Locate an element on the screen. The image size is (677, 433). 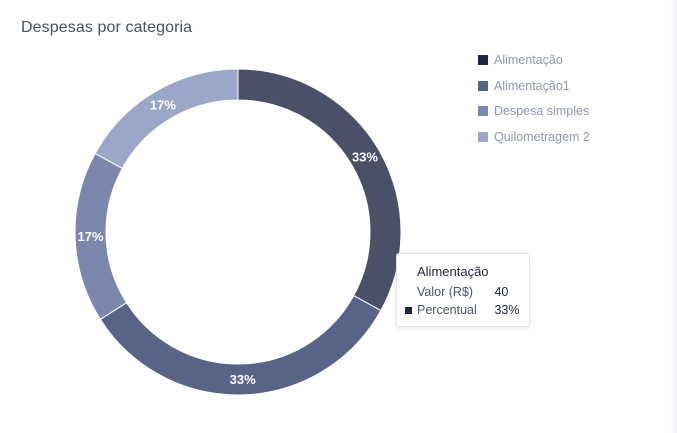
tooltip-series-marker is located at coordinates (408, 310).